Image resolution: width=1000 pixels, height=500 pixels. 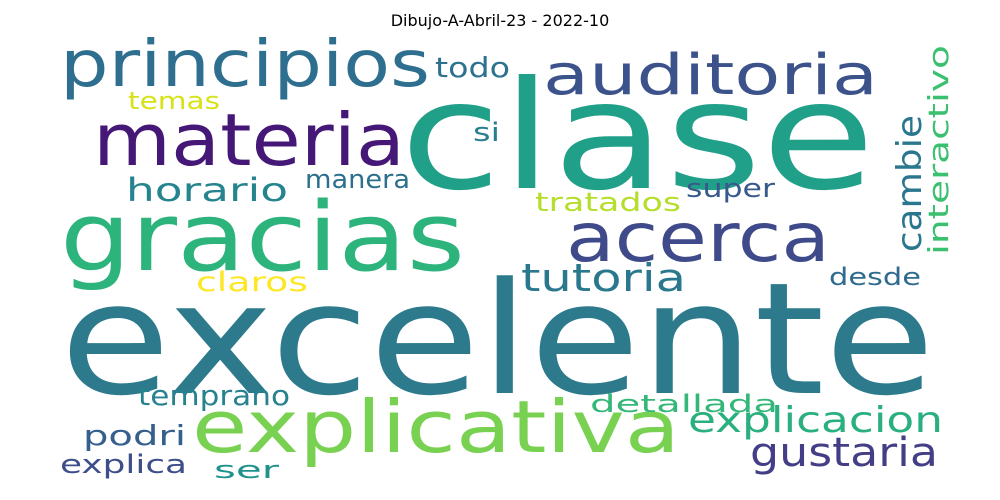 What do you see at coordinates (603, 278) in the screenshot?
I see `word-tutoria: tutoria` at bounding box center [603, 278].